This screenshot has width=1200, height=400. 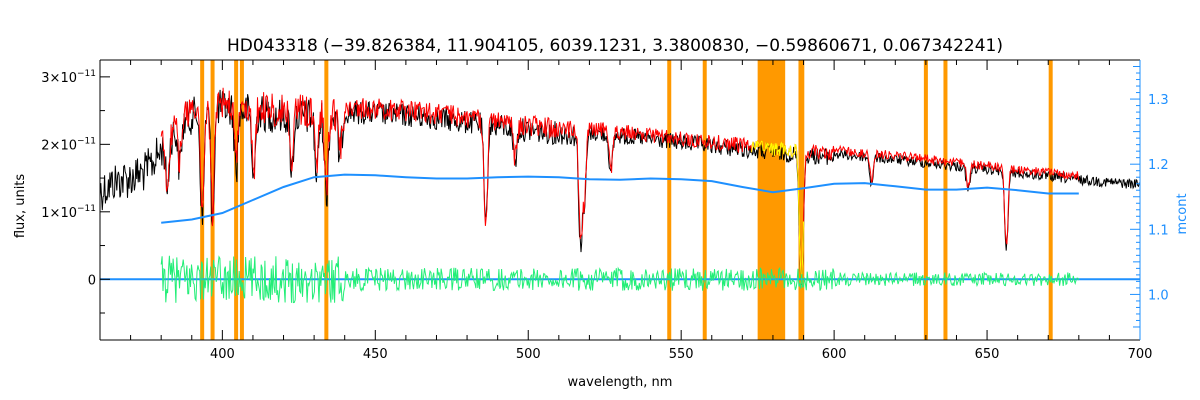 I want to click on x-tick-label: 500, so click(x=528, y=354).